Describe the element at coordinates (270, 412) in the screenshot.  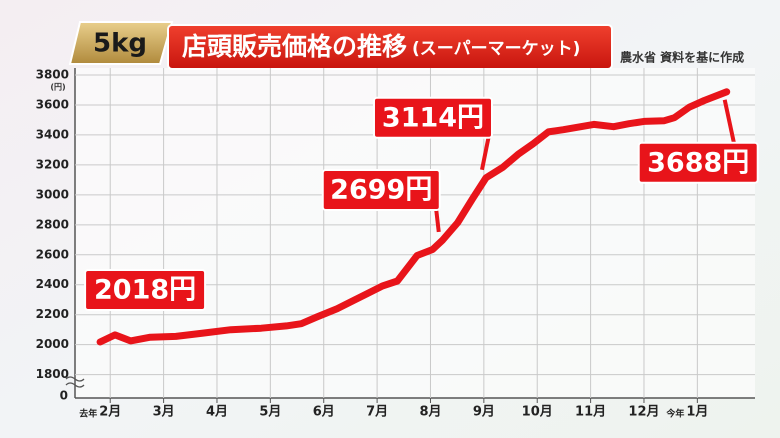
I see `x-tick-label: 5月` at that location.